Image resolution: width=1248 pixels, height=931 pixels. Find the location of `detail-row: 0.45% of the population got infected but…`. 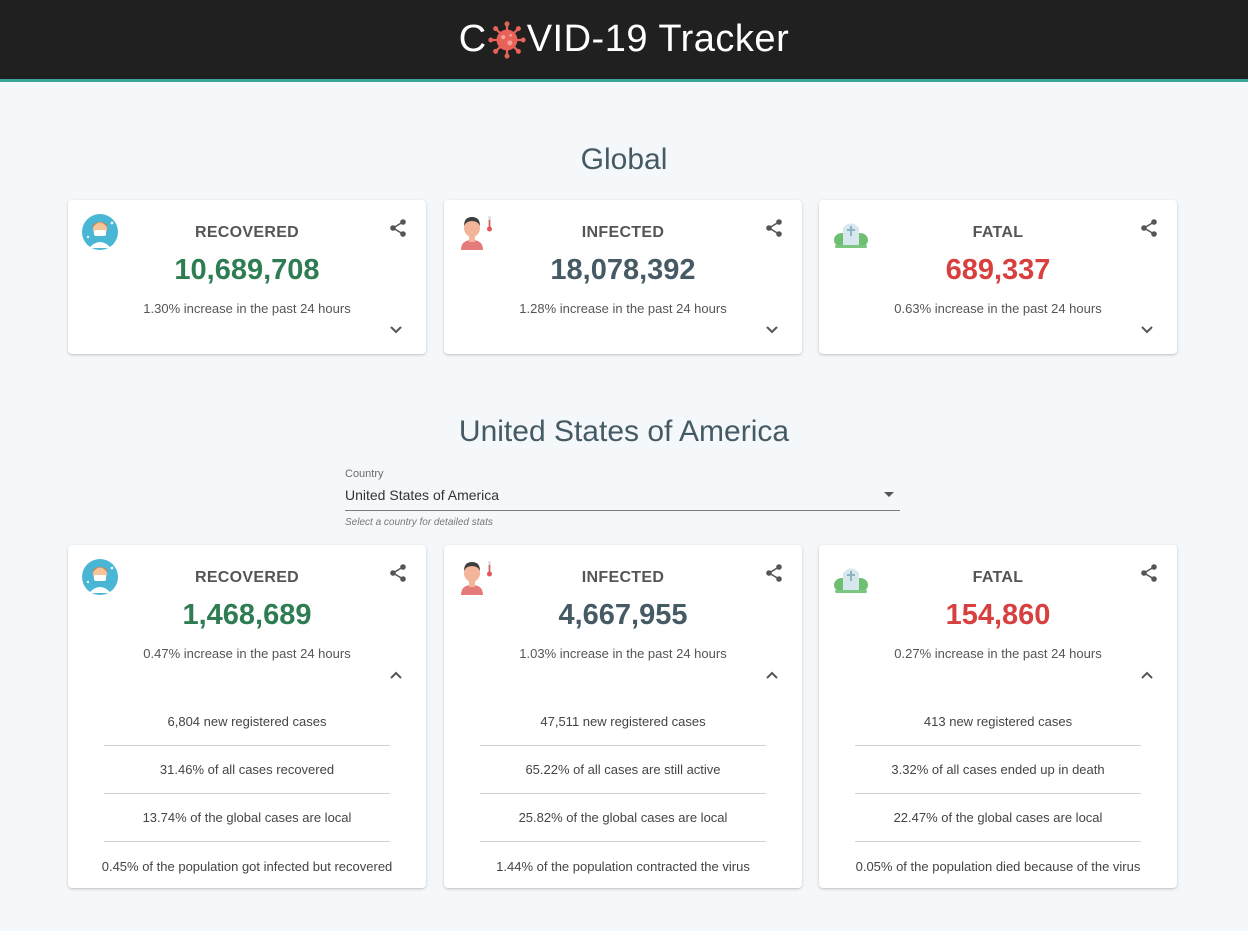

detail-row: 0.45% of the population got infected but… is located at coordinates (247, 866).